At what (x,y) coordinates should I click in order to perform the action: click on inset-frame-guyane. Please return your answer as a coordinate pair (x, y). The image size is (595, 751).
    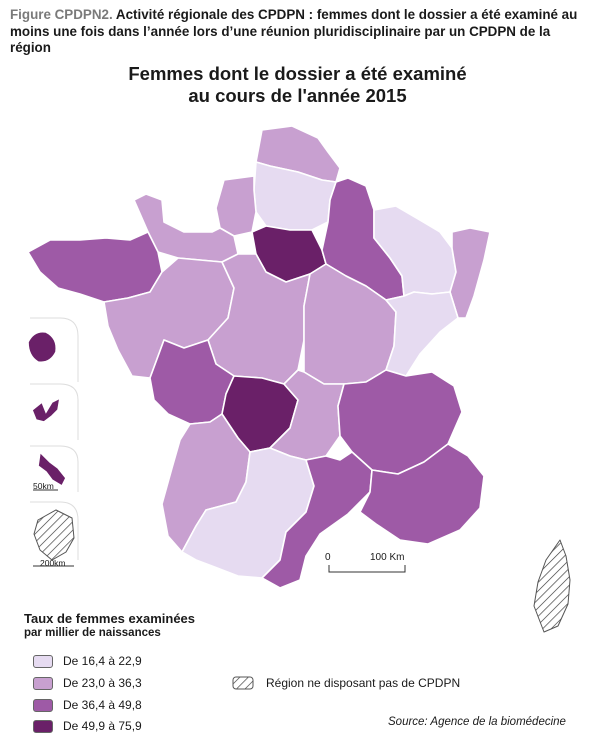
    Looking at the image, I should click on (54, 530).